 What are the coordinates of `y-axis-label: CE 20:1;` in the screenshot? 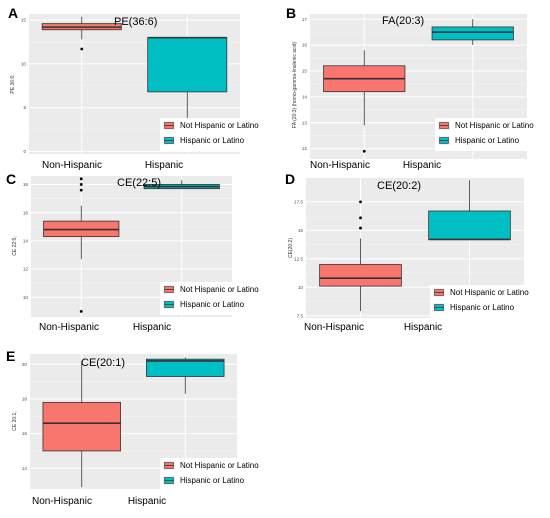 It's located at (15, 420).